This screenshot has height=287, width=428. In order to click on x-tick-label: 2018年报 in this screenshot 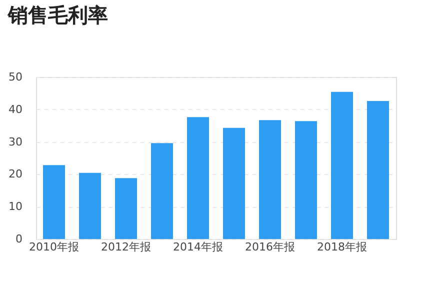, I will do `click(342, 247)`.